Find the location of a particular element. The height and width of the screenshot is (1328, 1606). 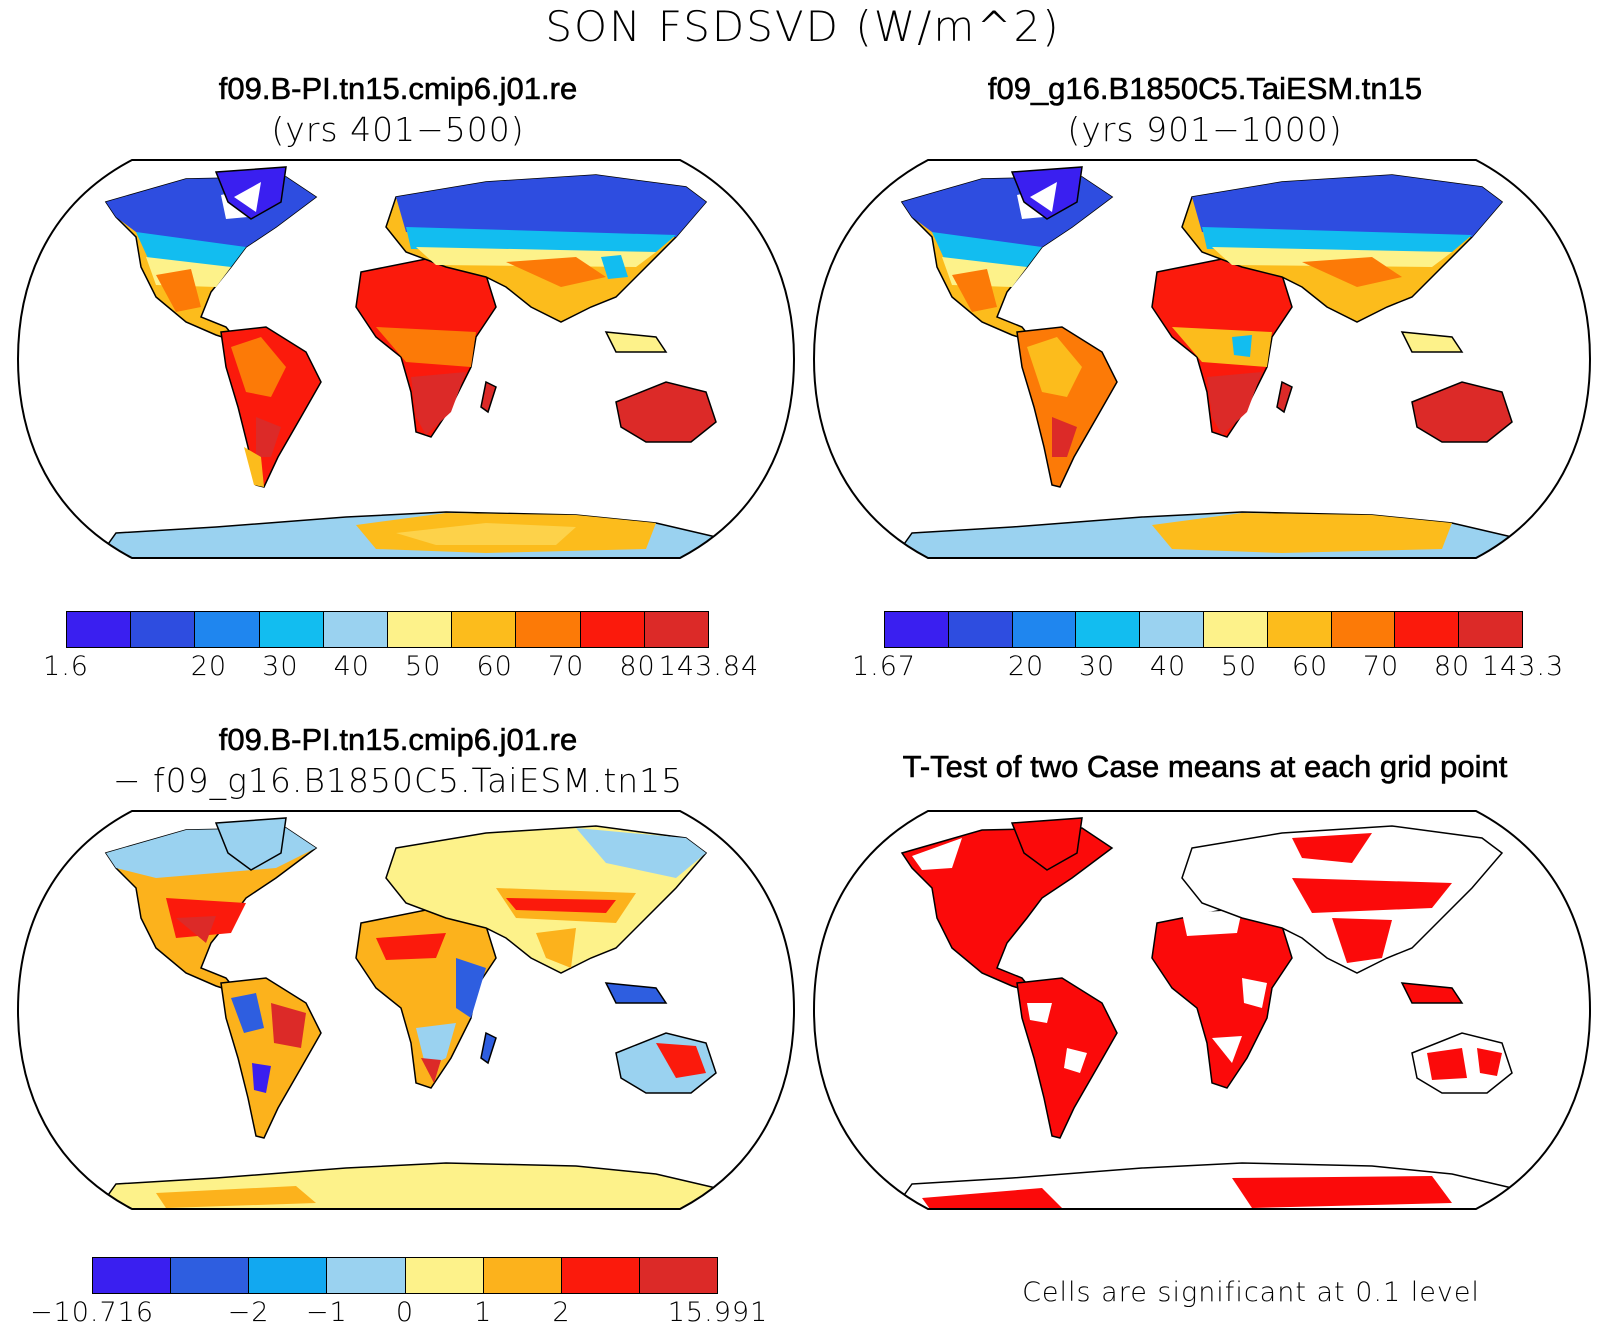

case1-subtitle: (yrs 401−500) is located at coordinates (398, 129).